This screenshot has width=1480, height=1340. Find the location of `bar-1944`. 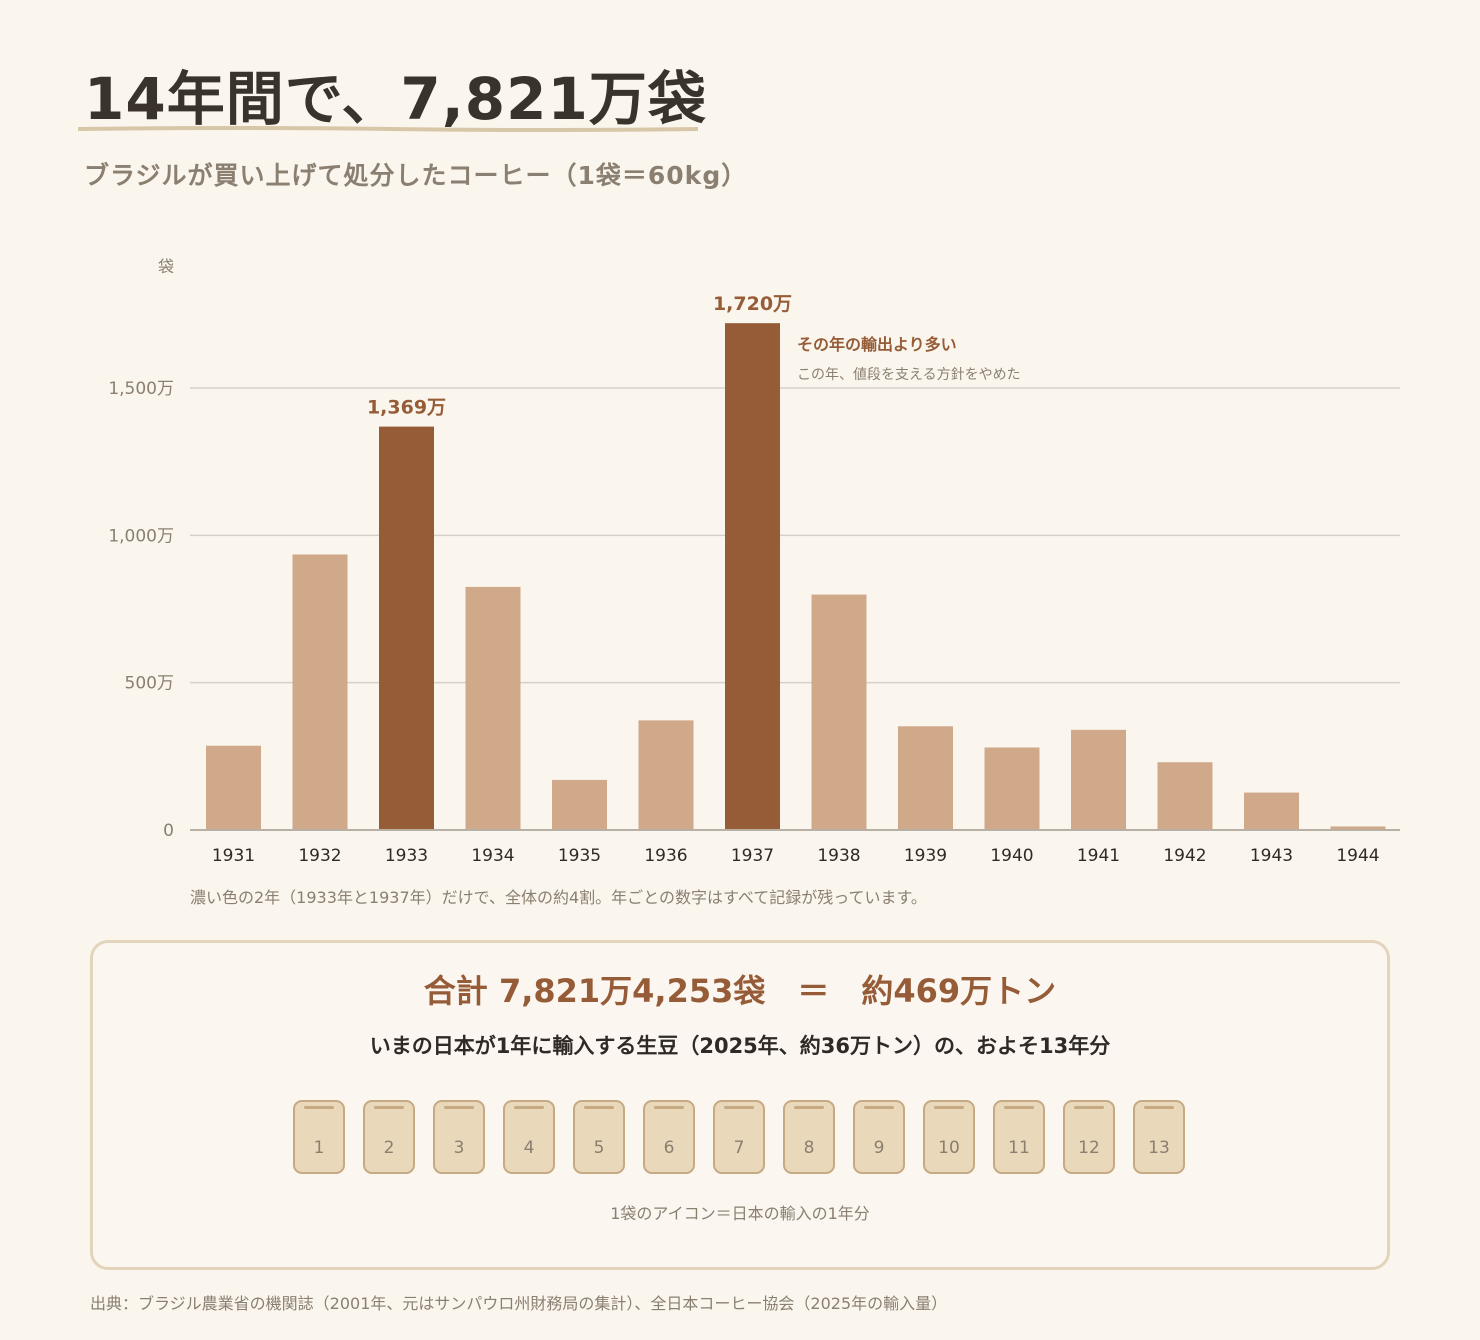

bar-1944 is located at coordinates (1358, 828).